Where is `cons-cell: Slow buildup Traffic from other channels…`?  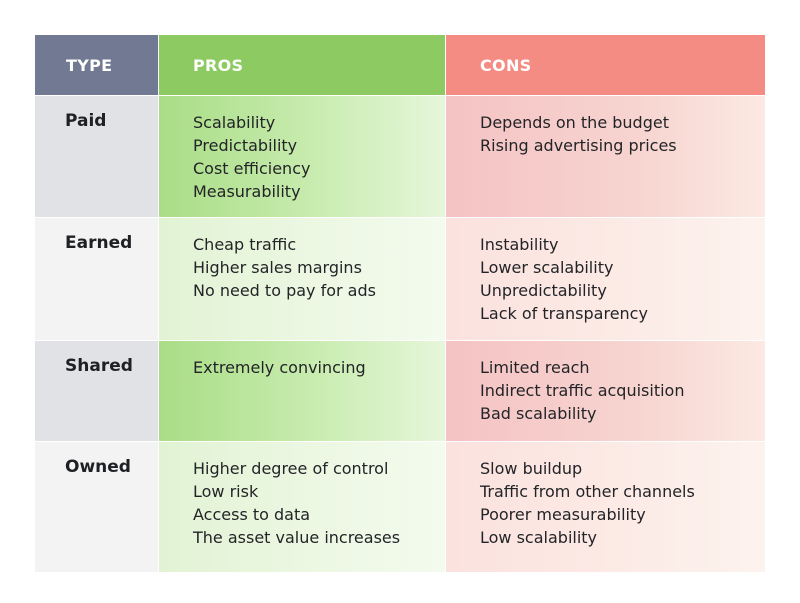
cons-cell: Slow buildup Traffic from other channels… is located at coordinates (605, 507).